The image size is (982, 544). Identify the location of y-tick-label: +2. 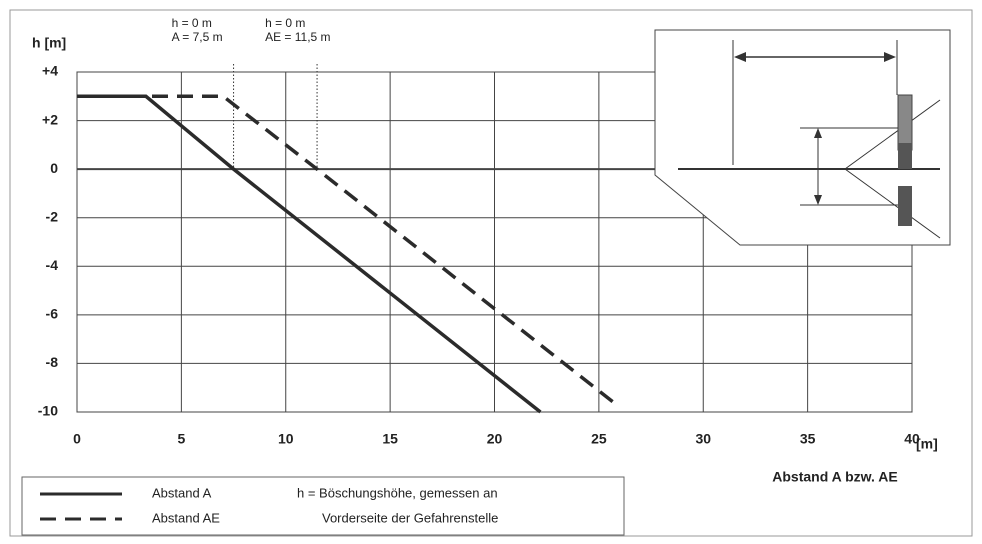
(50, 119).